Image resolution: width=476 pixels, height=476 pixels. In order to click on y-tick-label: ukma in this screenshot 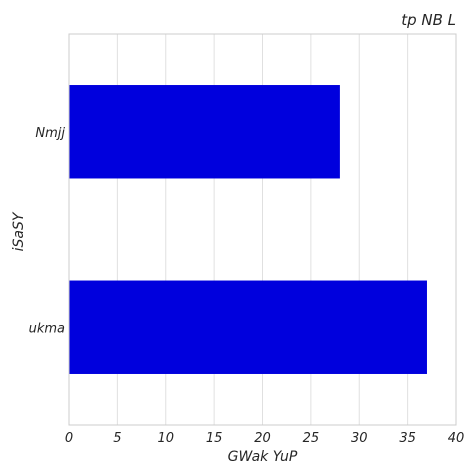, I will do `click(47, 328)`.